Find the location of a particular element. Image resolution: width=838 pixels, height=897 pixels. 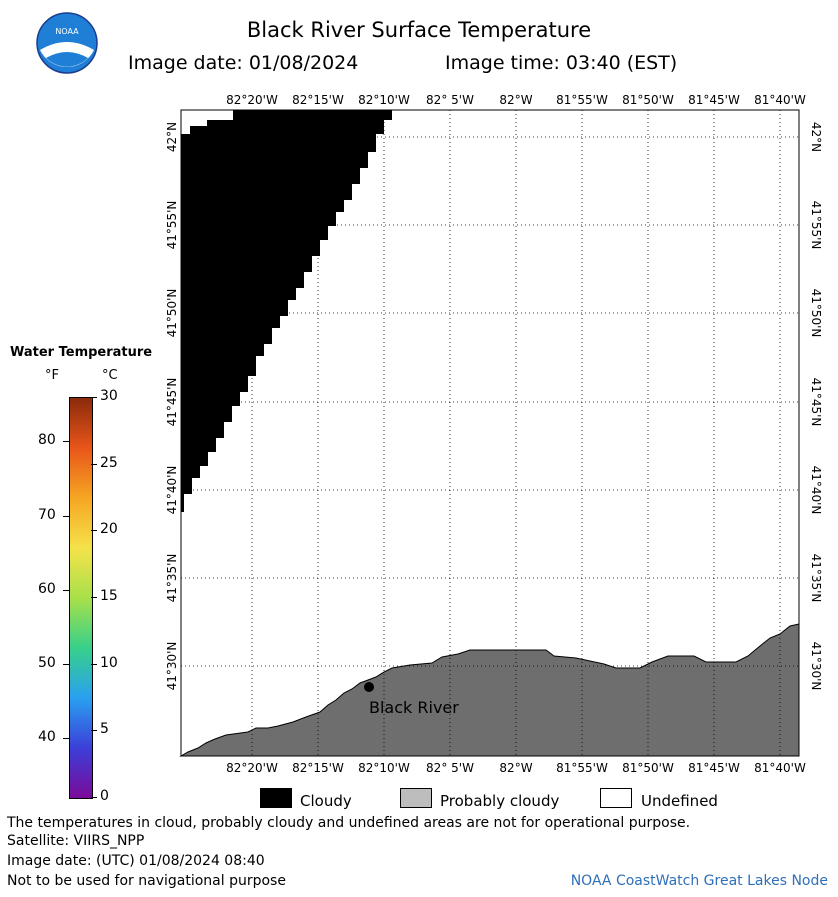

lat-label-left: 41°50'N is located at coordinates (172, 313).